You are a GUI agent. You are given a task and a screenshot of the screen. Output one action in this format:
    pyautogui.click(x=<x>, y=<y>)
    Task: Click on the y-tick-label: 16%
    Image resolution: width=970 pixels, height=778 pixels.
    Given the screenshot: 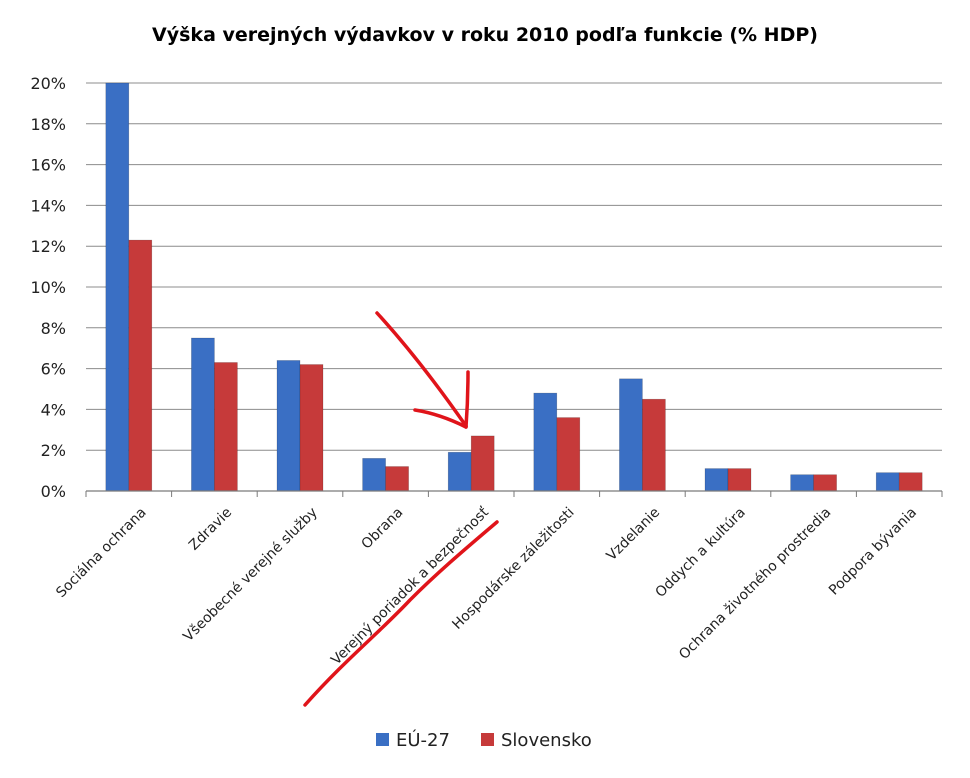 What is the action you would take?
    pyautogui.click(x=48, y=165)
    